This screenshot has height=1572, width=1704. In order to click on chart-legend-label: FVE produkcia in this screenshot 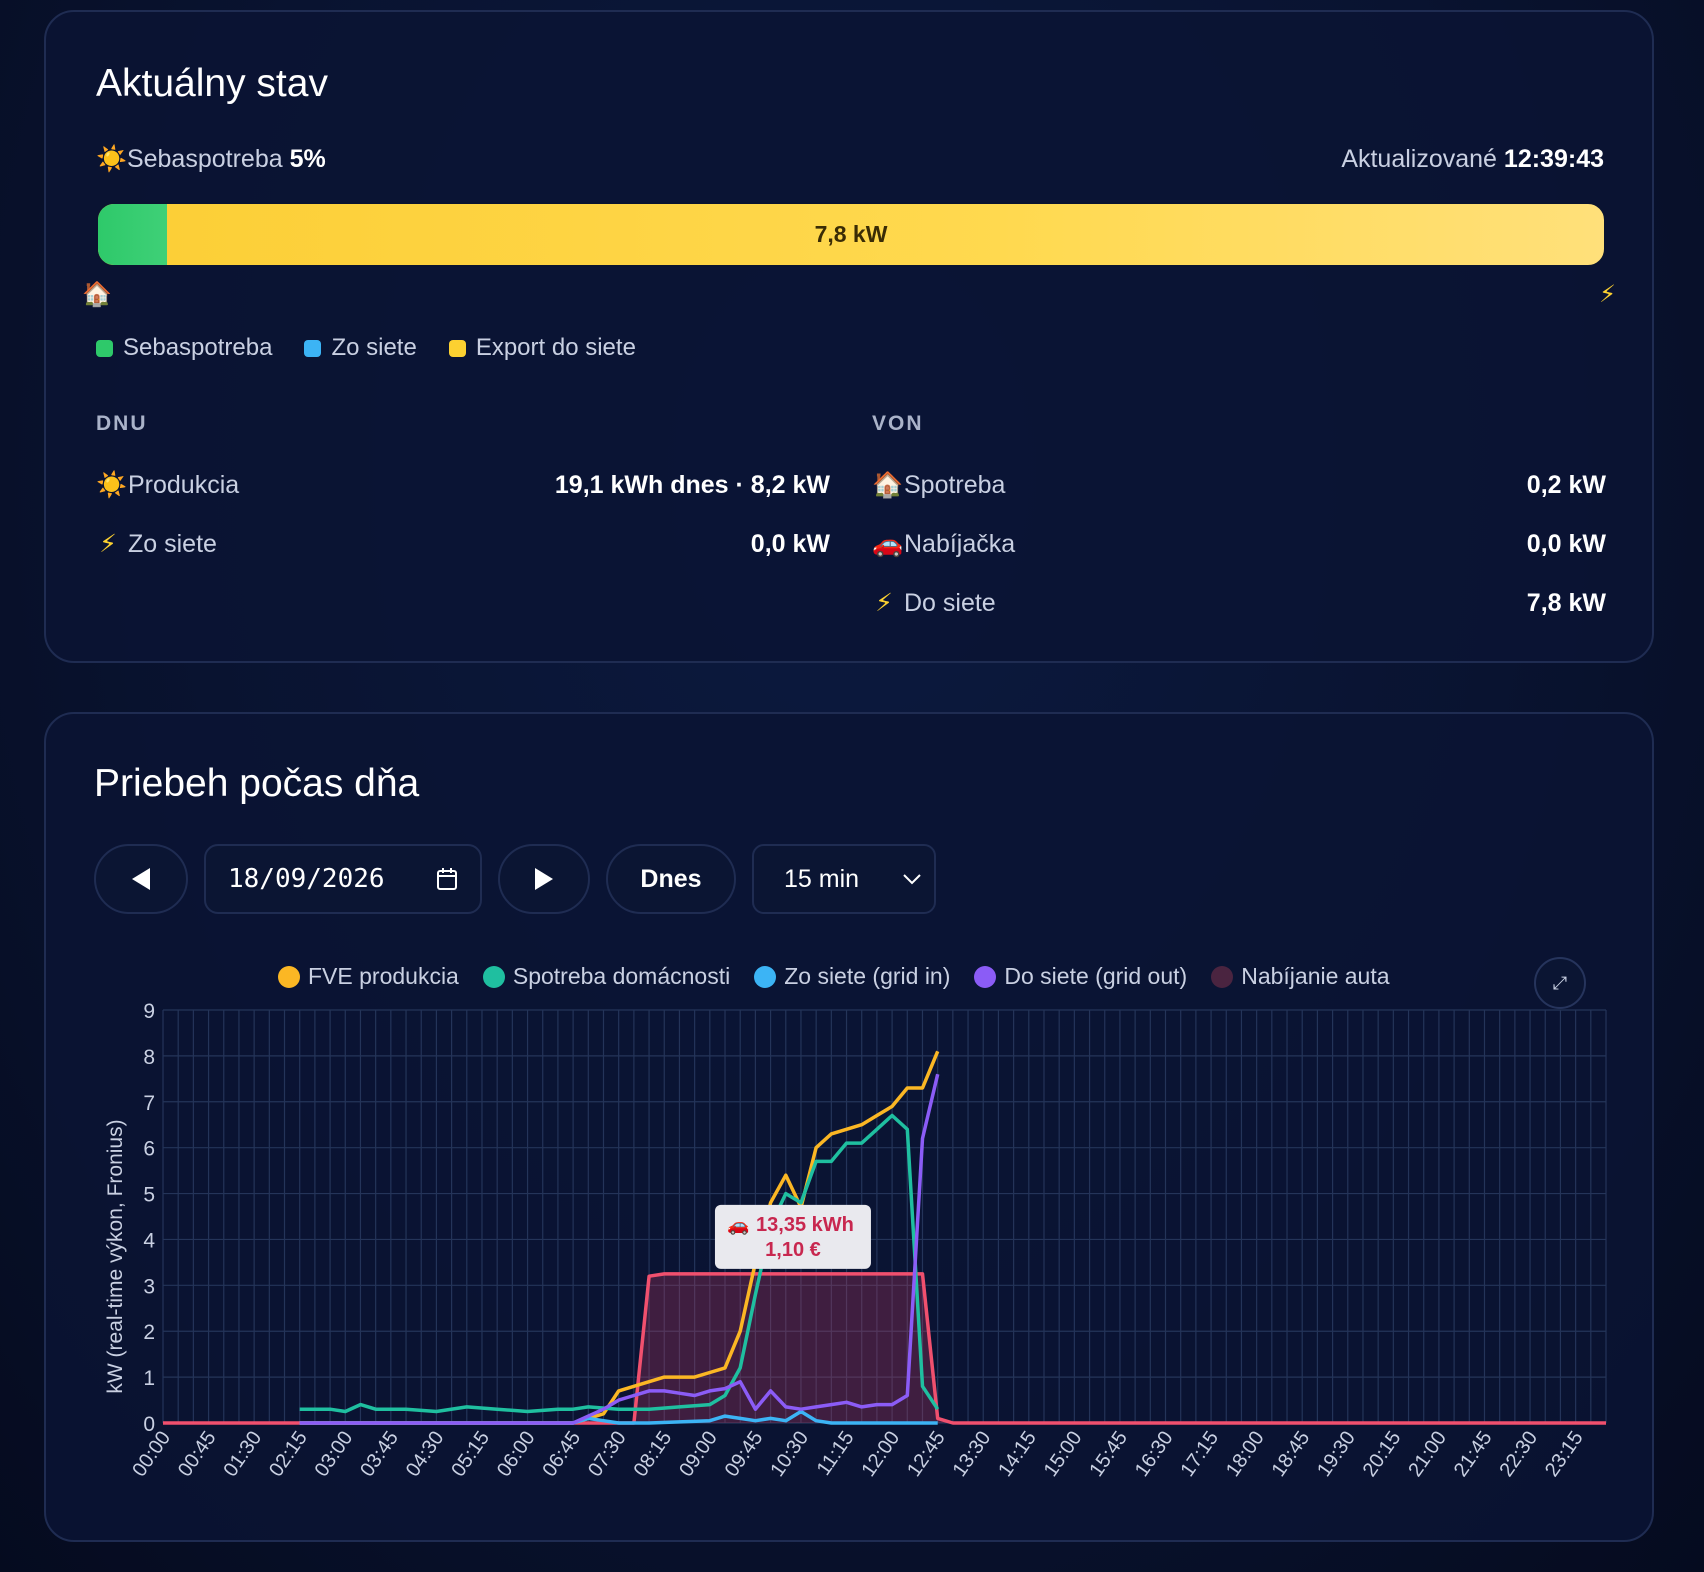, I will do `click(383, 976)`.